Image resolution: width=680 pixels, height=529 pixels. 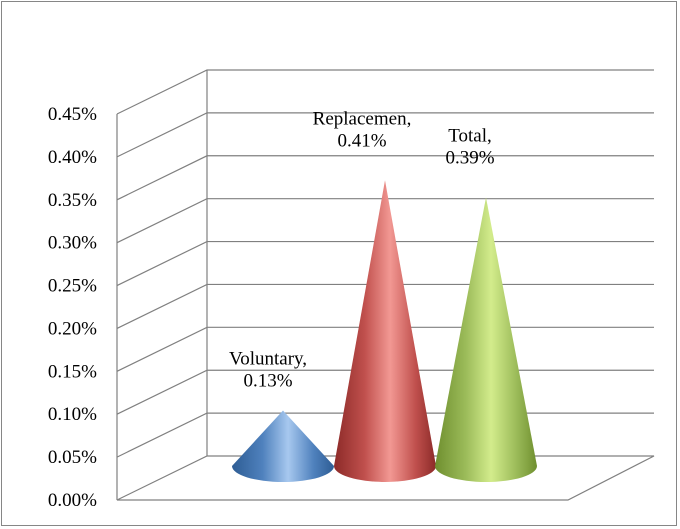 I want to click on data-label-value: 0.39%, so click(x=469, y=157).